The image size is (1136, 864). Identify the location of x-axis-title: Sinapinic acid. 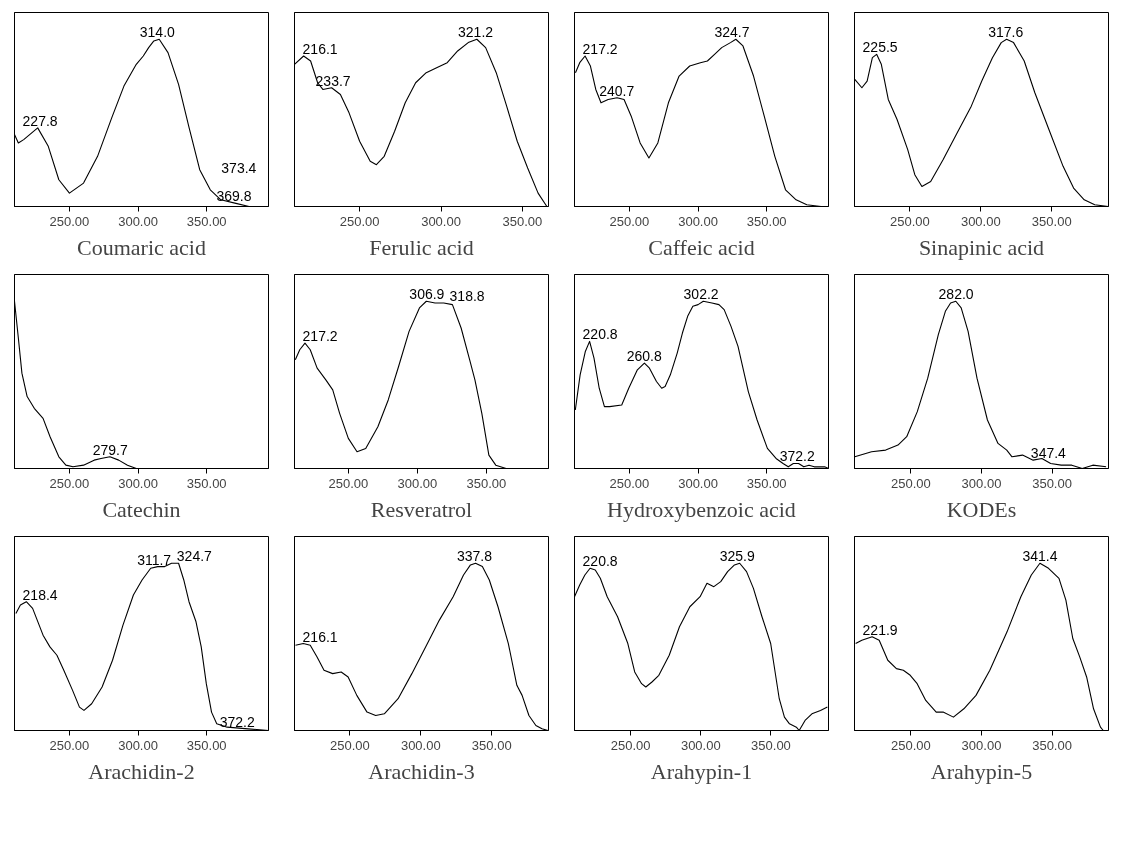
(981, 247).